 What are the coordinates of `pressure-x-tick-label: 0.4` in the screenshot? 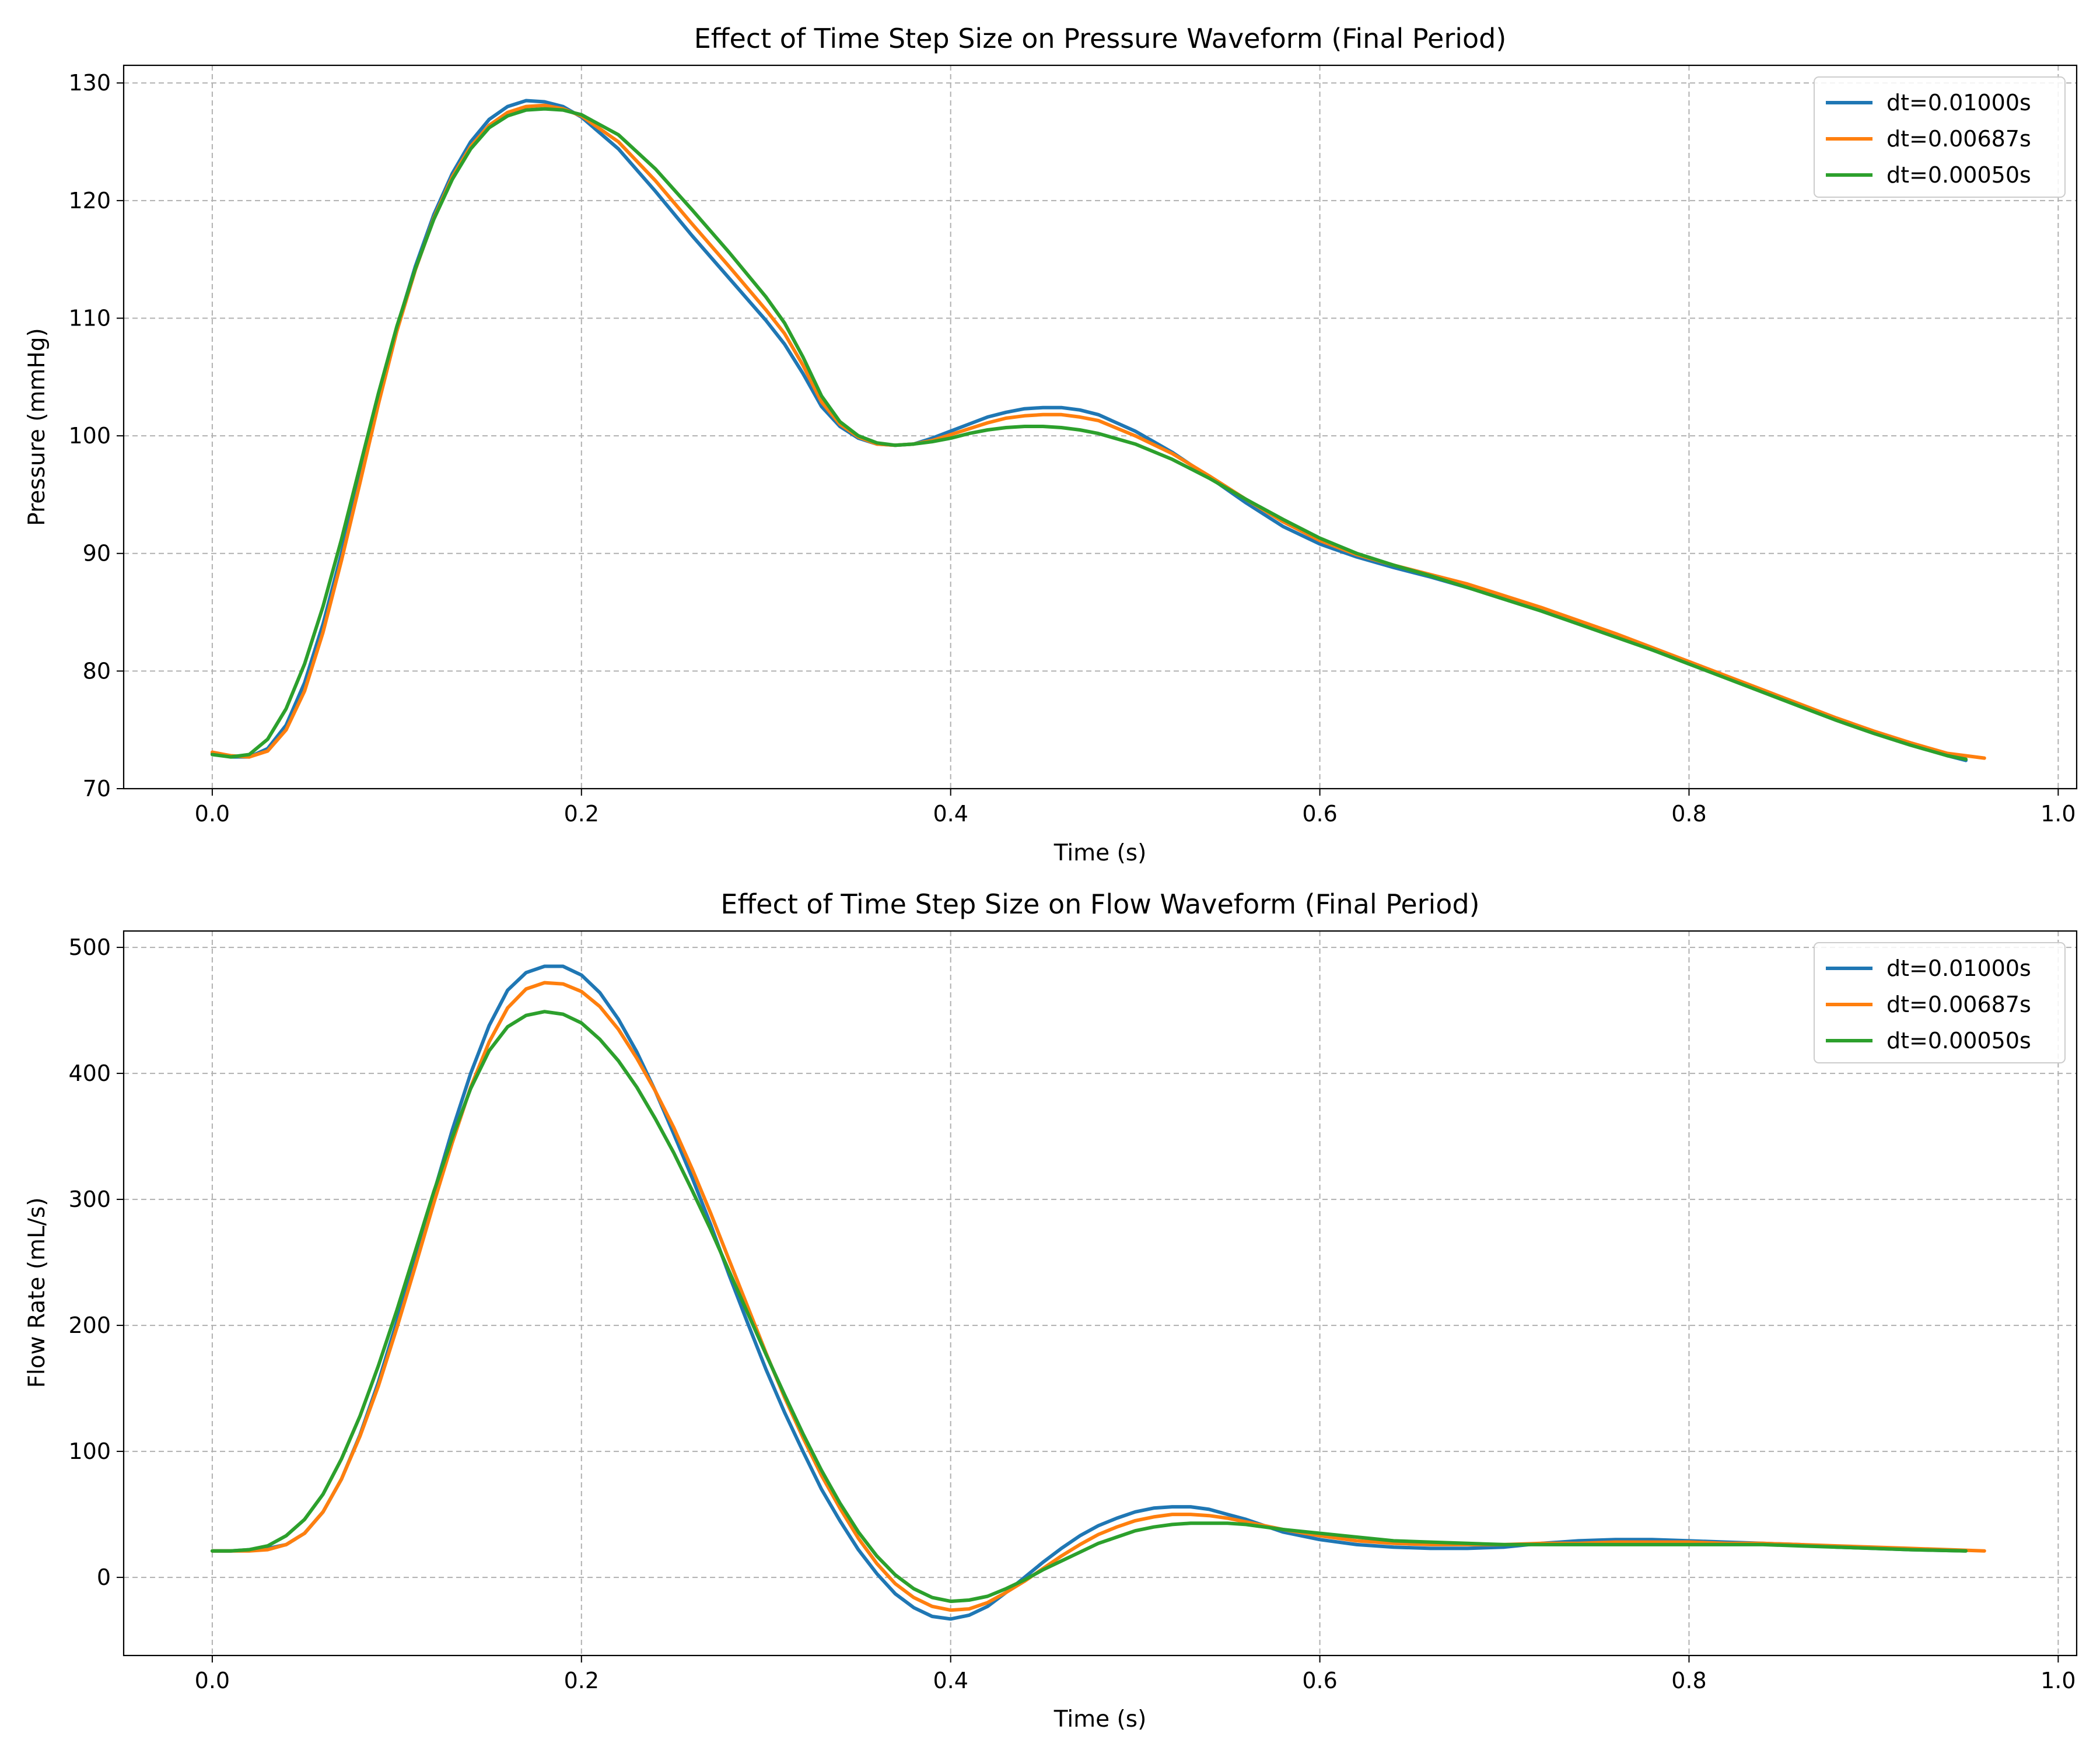 It's located at (950, 814).